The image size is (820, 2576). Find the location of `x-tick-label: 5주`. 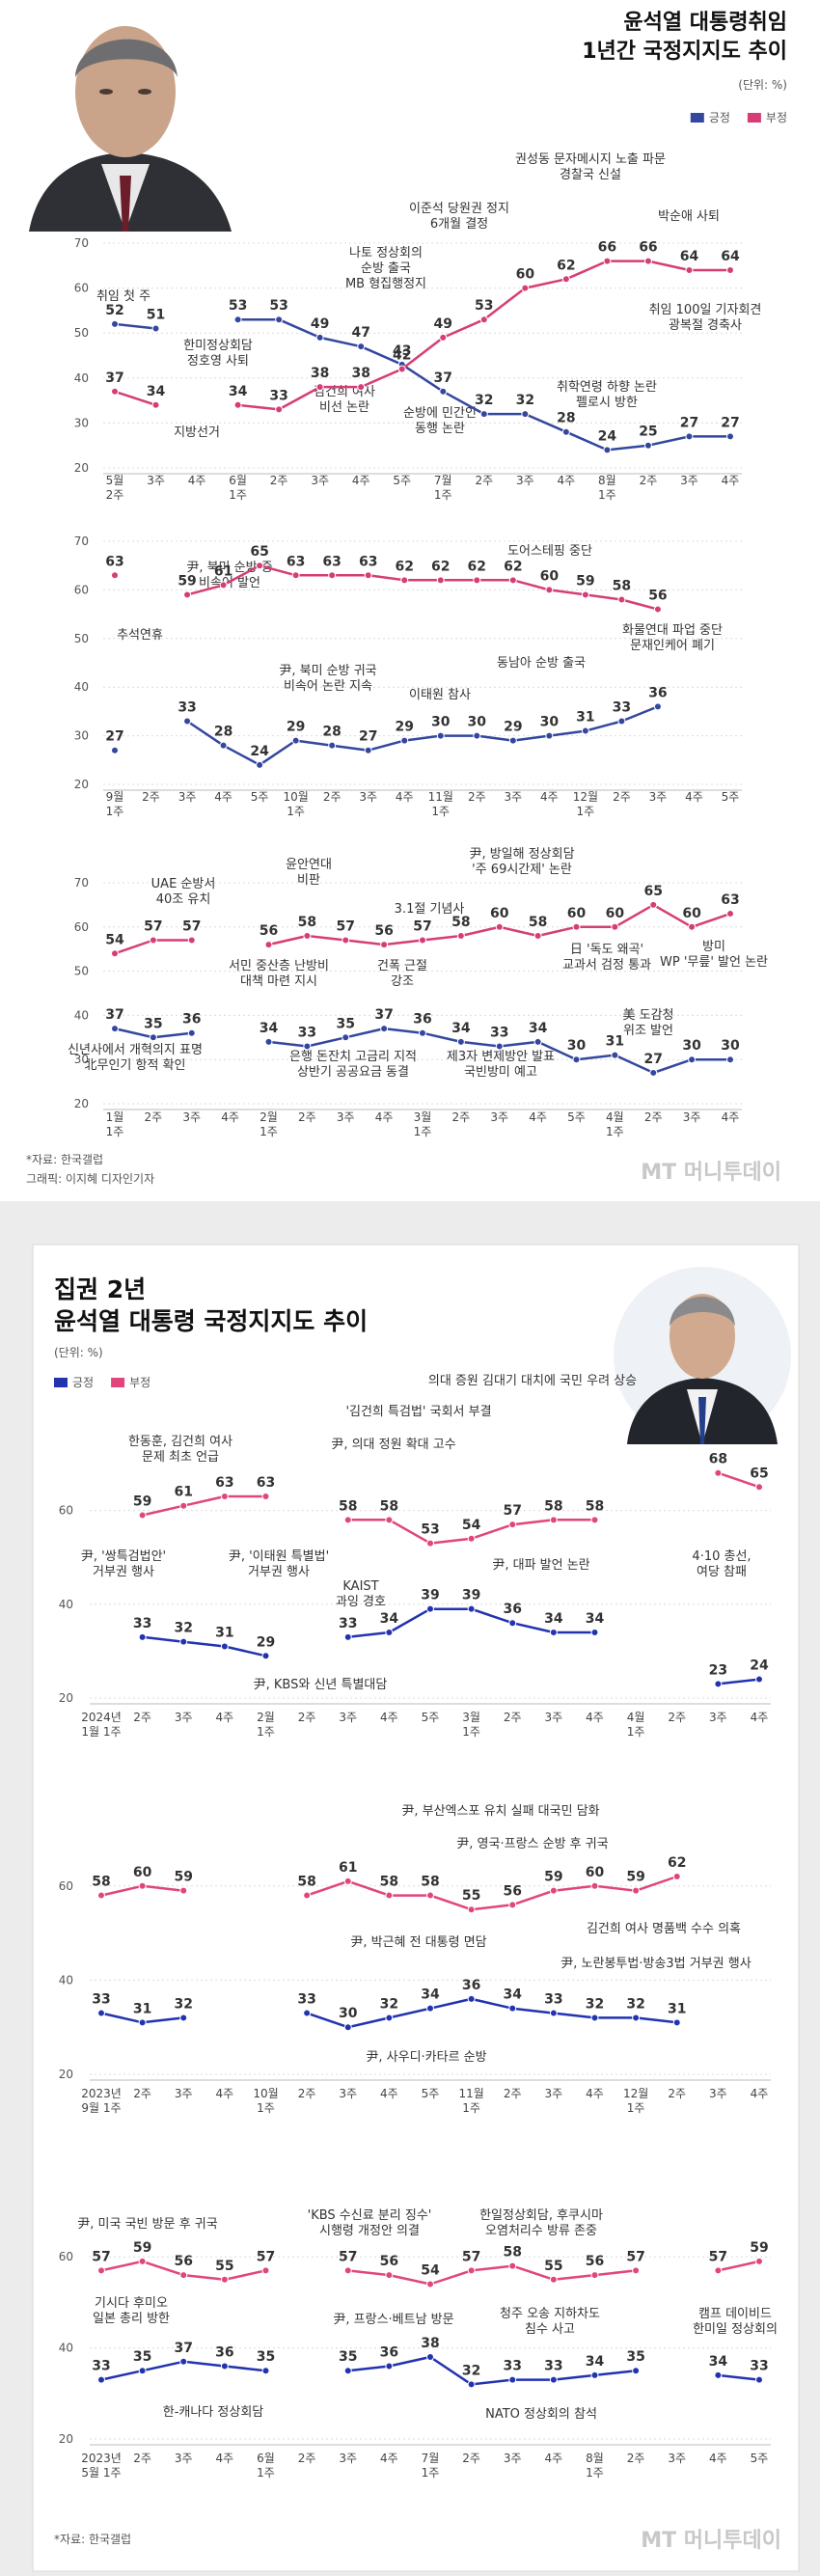

x-tick-label: 5주 is located at coordinates (260, 797).